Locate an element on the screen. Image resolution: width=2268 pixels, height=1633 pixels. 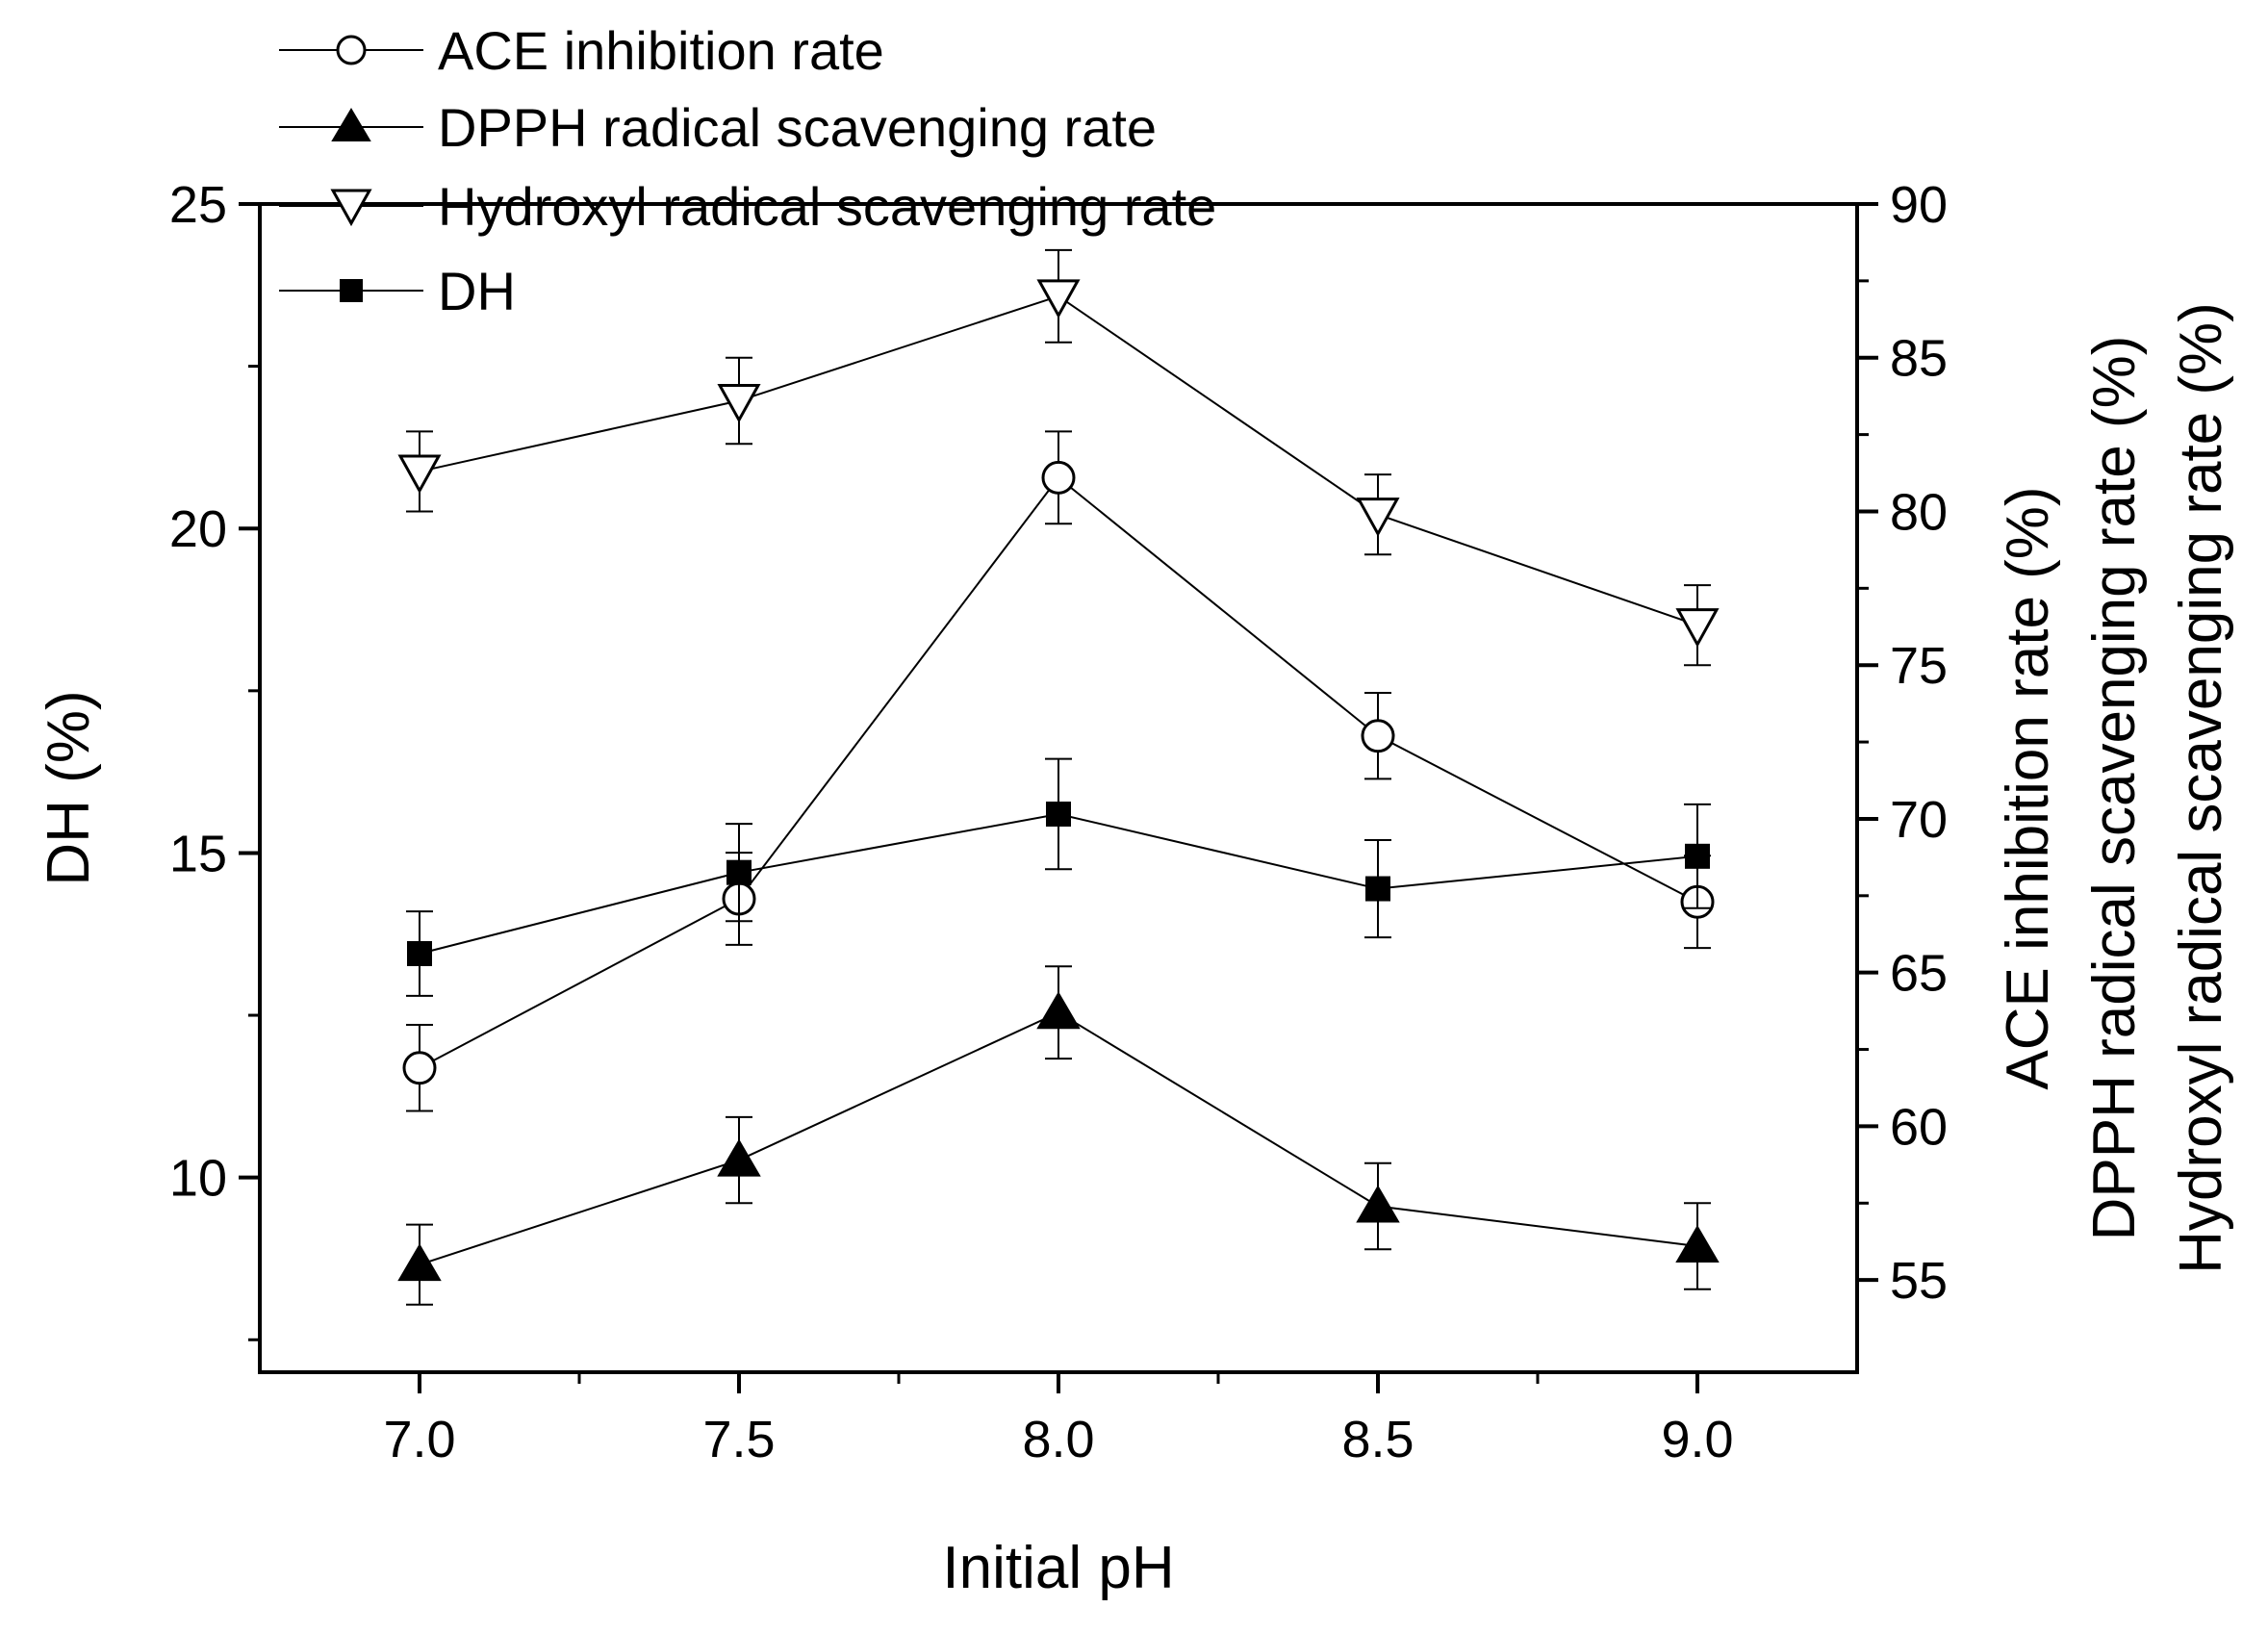
right-y-axis-ticks: 55 60 65 70 75 80 85 90 is located at coordinates (1903, 743).